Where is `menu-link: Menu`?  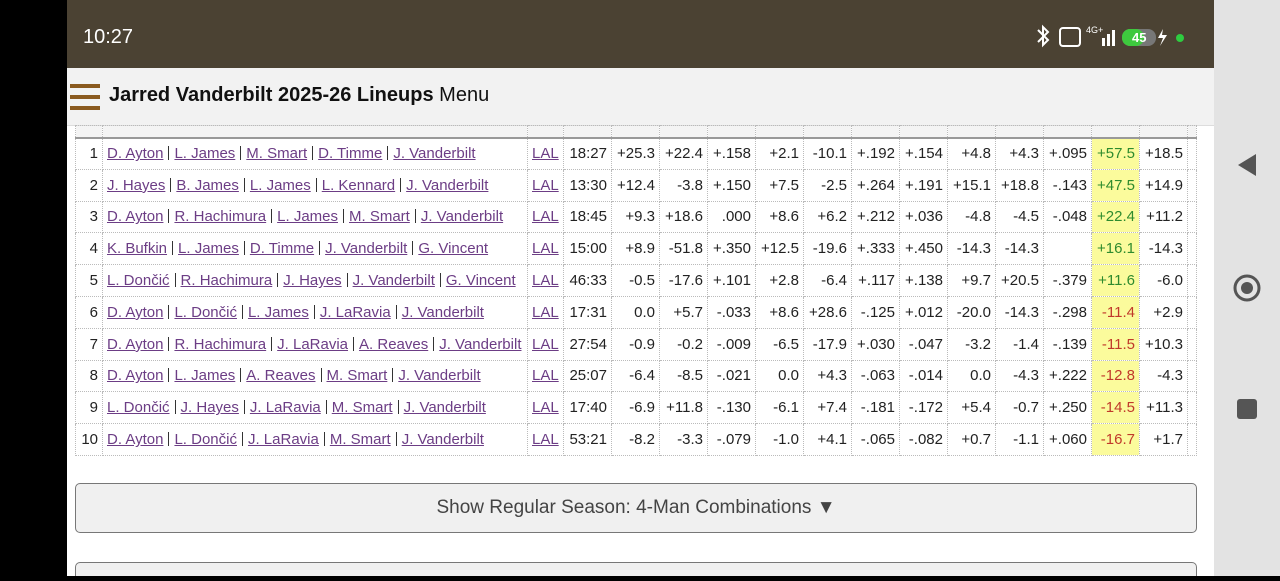
menu-link: Menu is located at coordinates (464, 95).